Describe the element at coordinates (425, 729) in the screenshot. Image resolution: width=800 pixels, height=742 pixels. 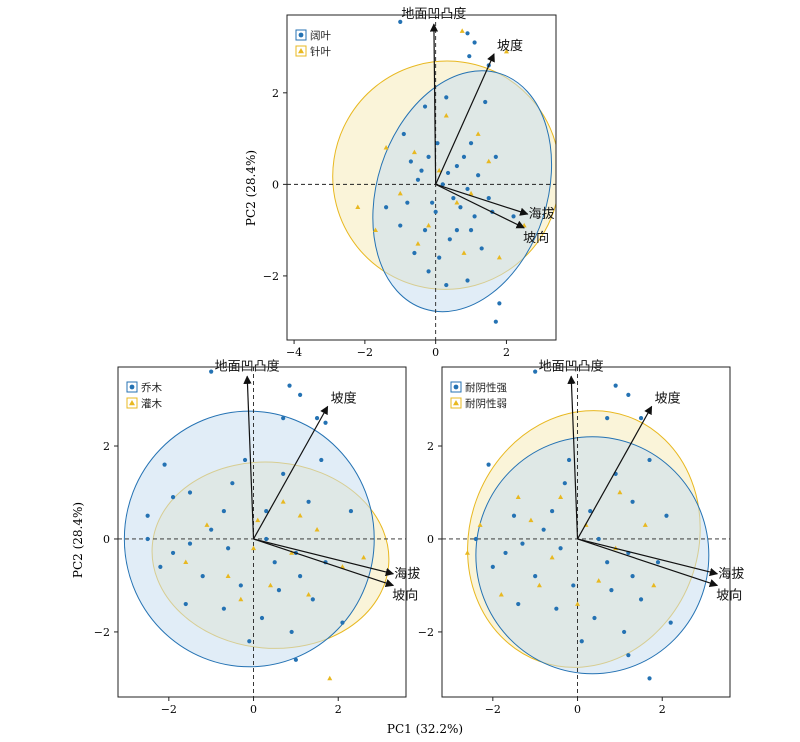
I see `x-axis-label: PC1 (32.2%)` at that location.